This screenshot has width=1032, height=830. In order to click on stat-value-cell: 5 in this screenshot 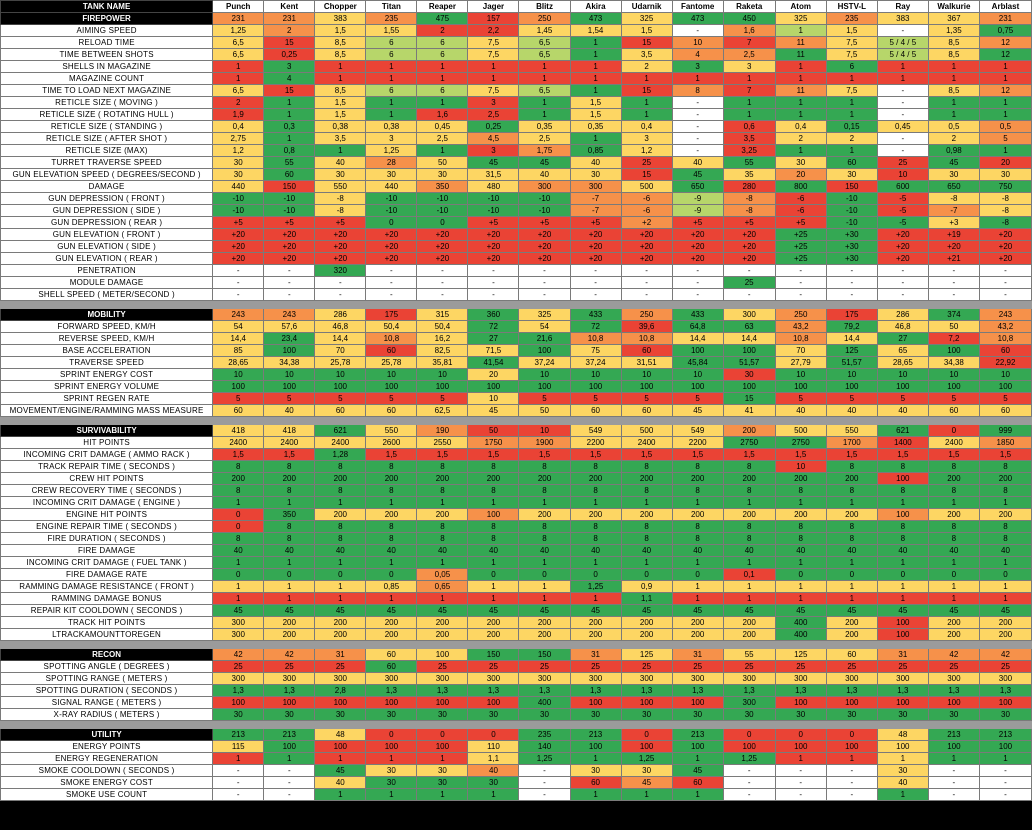, I will do `click(340, 398)`.